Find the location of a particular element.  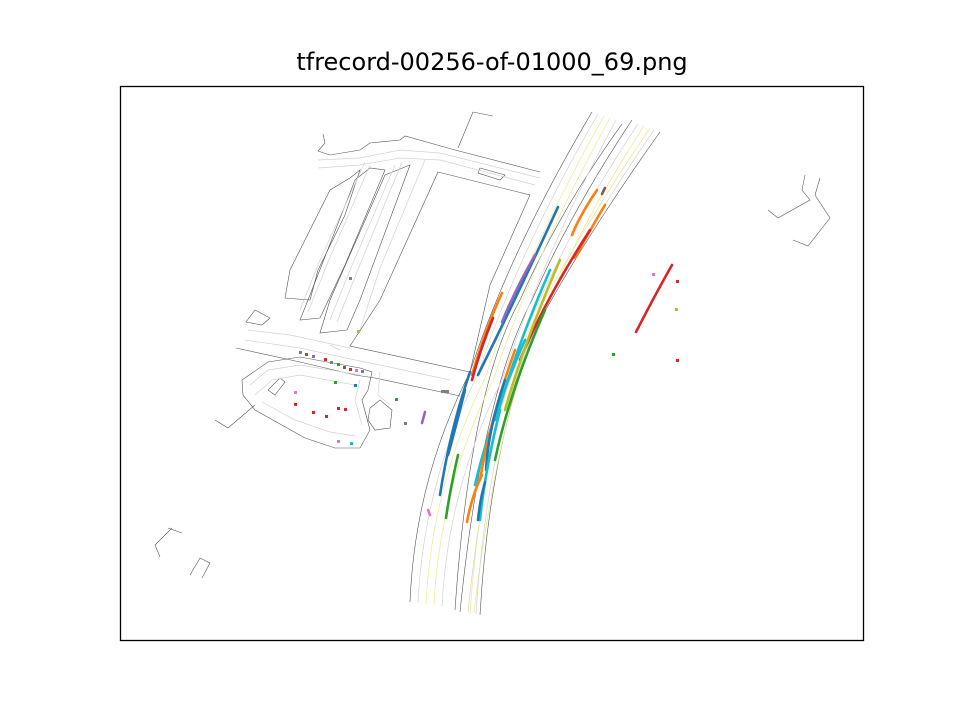

parking-lot-lane-lines is located at coordinates (392, 293).